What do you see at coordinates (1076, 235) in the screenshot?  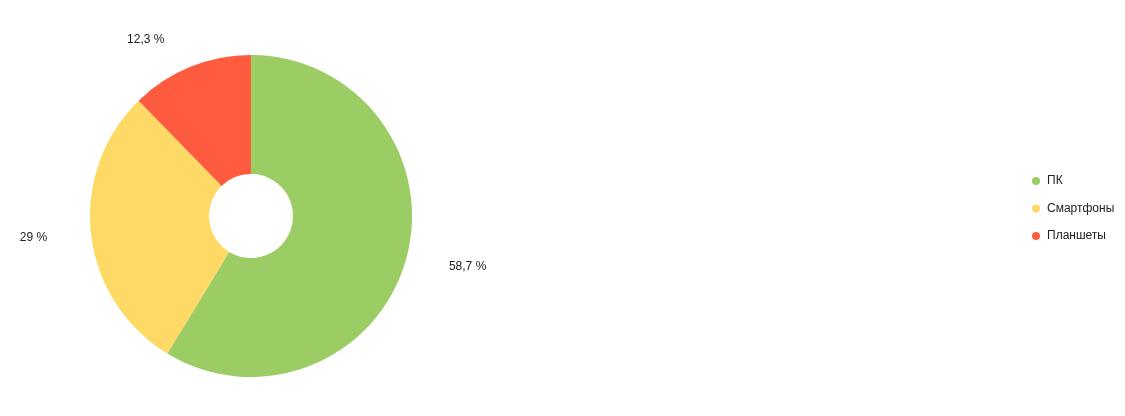 I see `legend-label: Планшеты` at bounding box center [1076, 235].